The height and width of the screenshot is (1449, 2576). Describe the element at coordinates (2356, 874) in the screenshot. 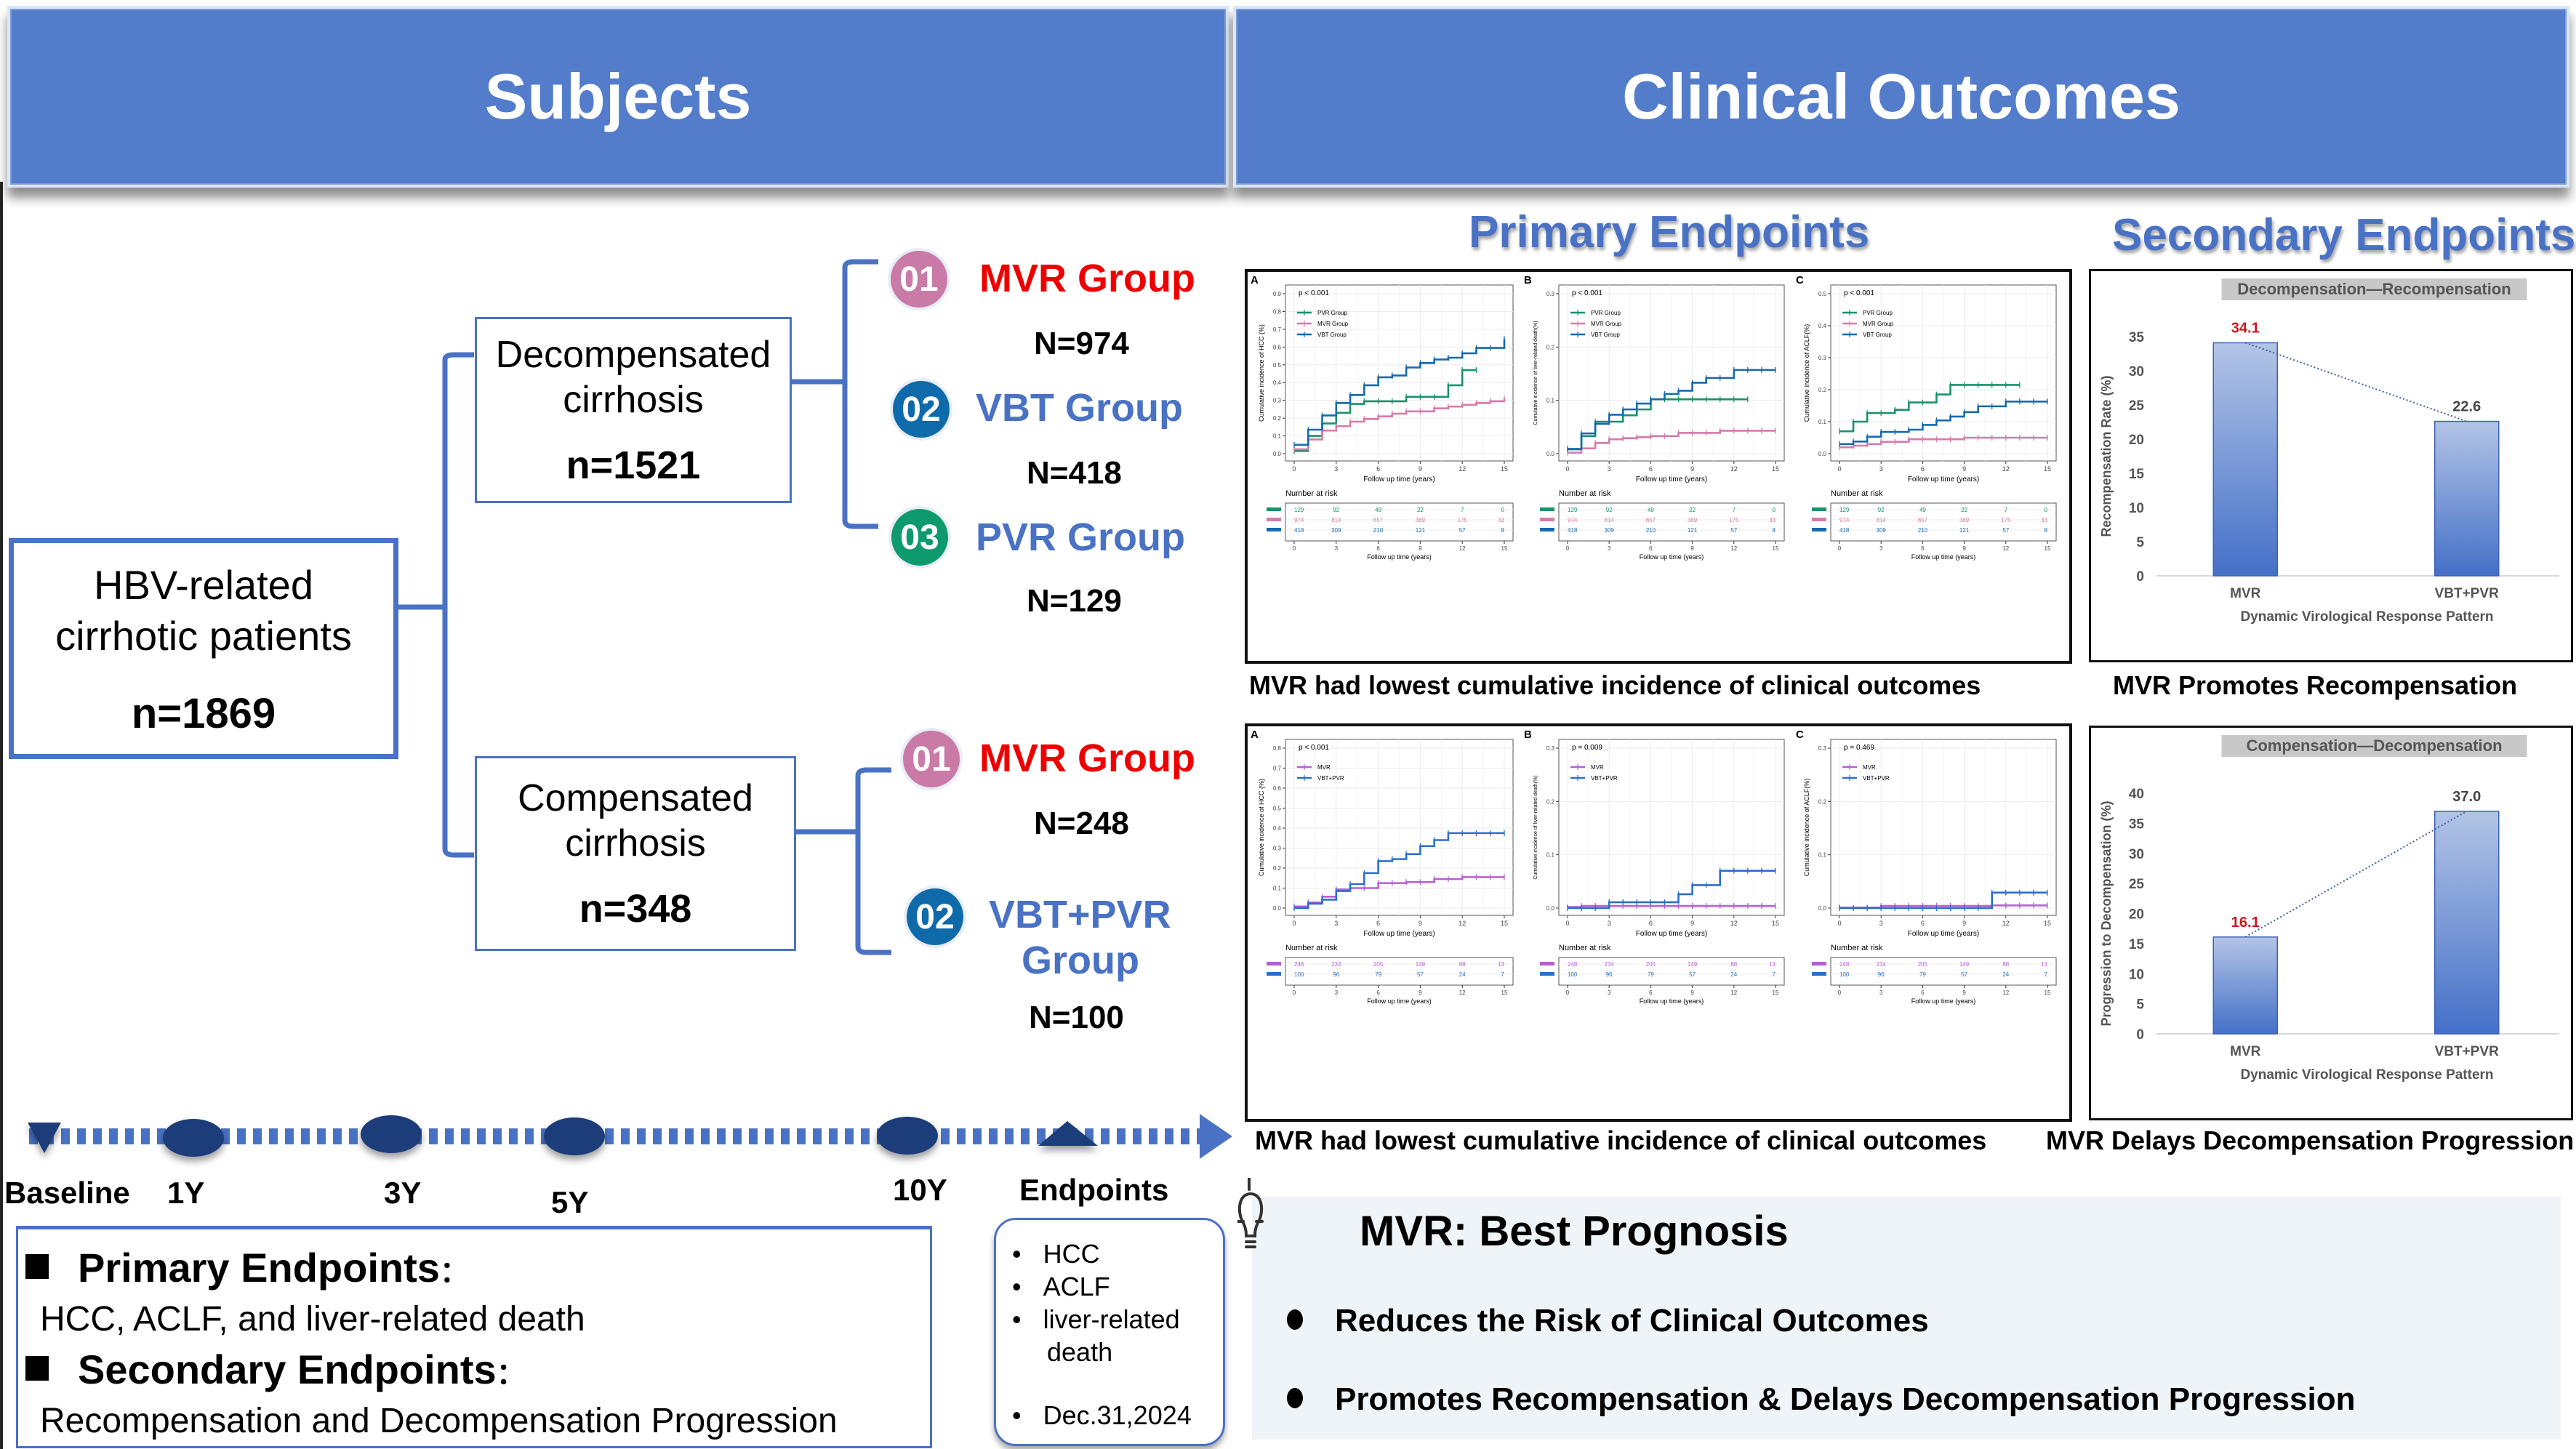

I see `trend-line` at that location.